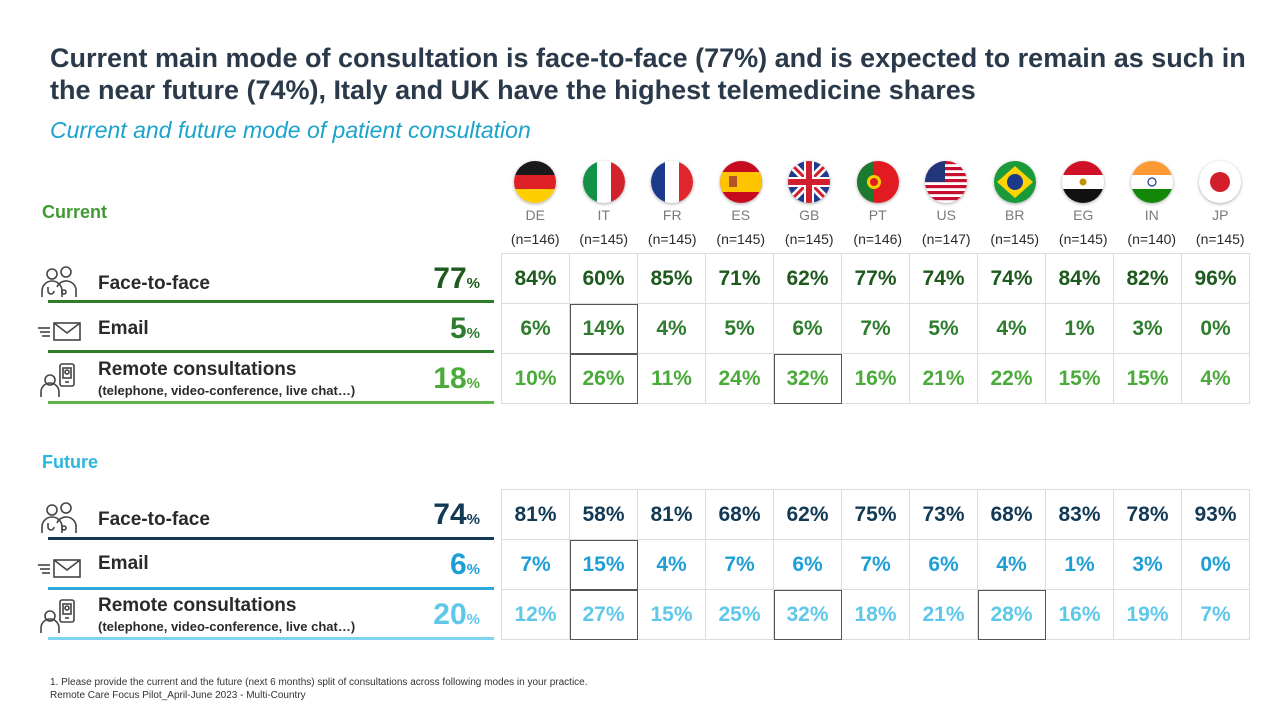  What do you see at coordinates (875, 614) in the screenshot?
I see `table-row-remote: 12% 27% 15% 25% 32% 18% 21% 28% 16% 19% 7%` at bounding box center [875, 614].